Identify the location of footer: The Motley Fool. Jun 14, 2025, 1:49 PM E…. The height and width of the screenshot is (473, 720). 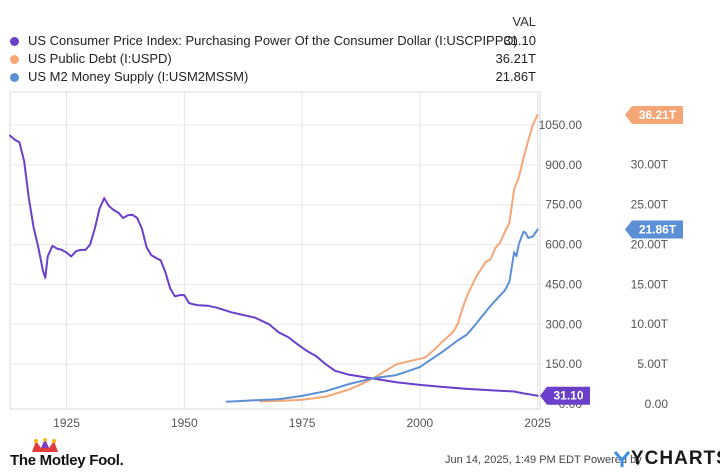
(360, 455).